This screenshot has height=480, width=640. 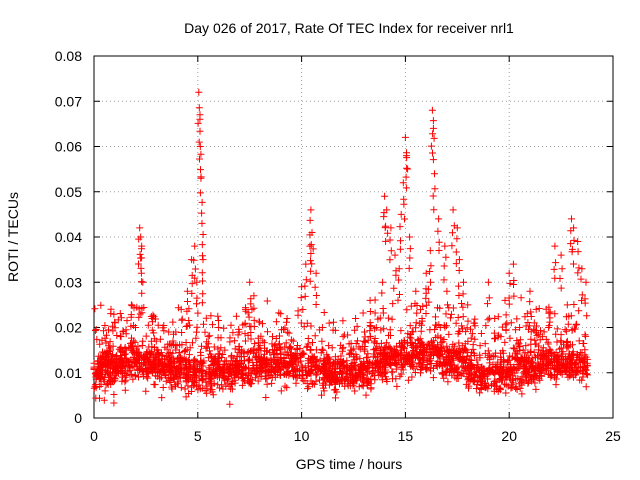 What do you see at coordinates (68, 56) in the screenshot?
I see `y-tick-label: 0.08` at bounding box center [68, 56].